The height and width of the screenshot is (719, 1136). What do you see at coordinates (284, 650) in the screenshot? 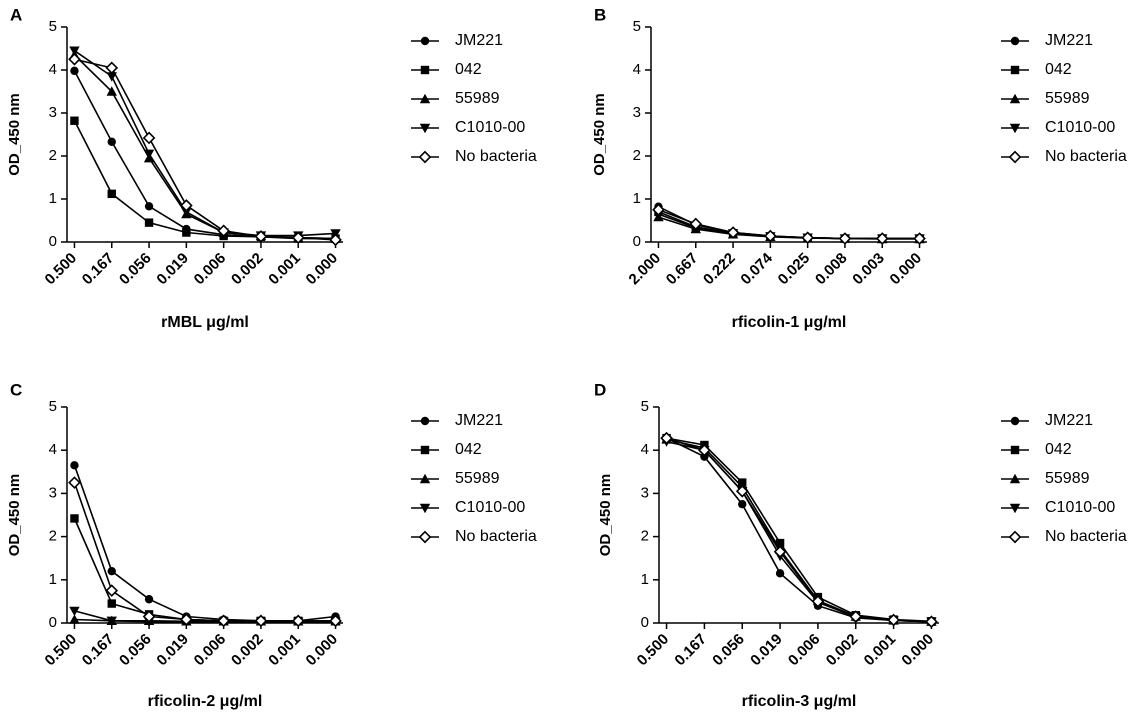
I see `x-tick-label: 0.001` at bounding box center [284, 650].